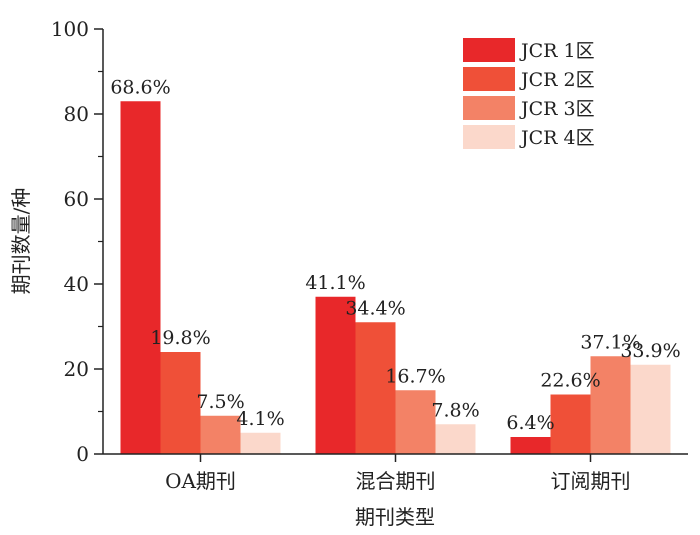 The width and height of the screenshot is (700, 535). I want to click on bar-data-label: 7.5%, so click(220, 402).